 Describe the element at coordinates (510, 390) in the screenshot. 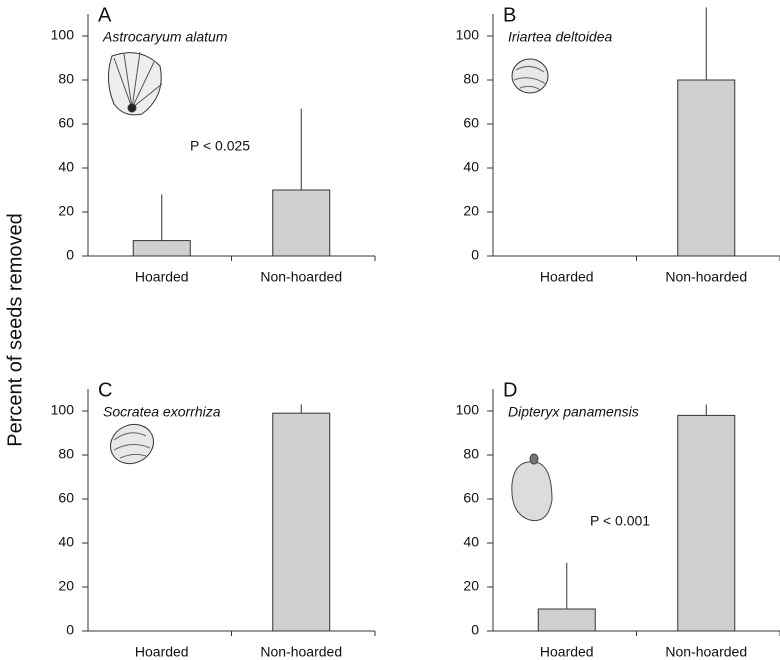

I see `panel-label: D` at that location.